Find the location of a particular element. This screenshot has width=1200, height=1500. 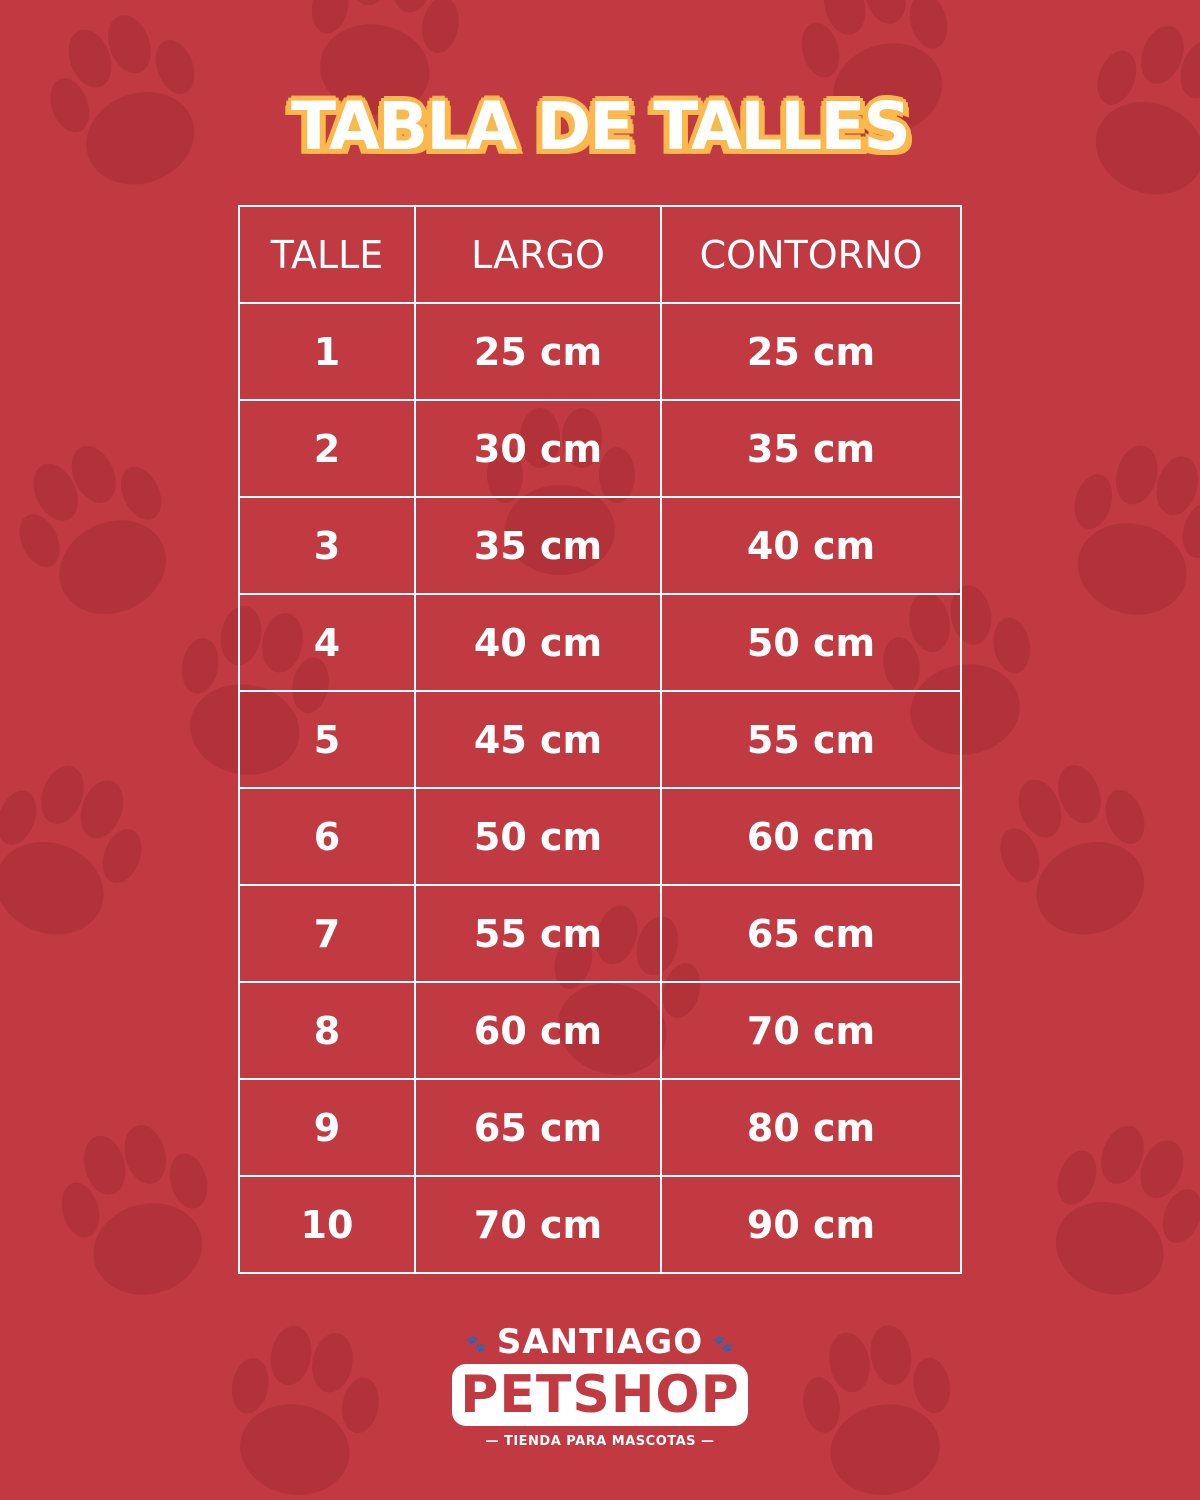

cell-contorno: 70 cm is located at coordinates (811, 1030).